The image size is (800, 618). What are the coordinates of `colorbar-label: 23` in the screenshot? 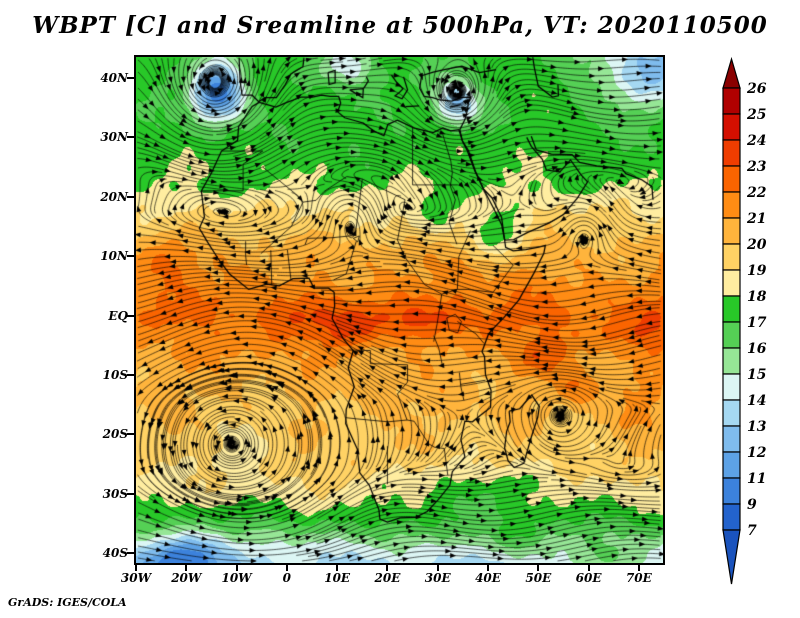 It's located at (756, 167).